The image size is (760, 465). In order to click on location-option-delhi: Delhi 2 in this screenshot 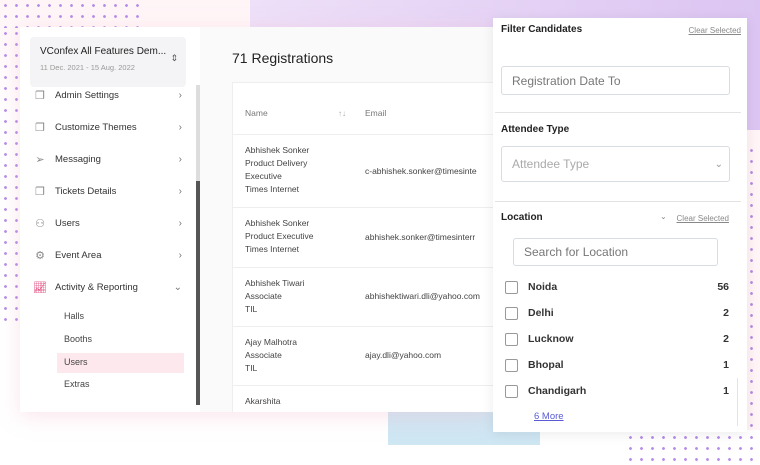, I will do `click(617, 313)`.